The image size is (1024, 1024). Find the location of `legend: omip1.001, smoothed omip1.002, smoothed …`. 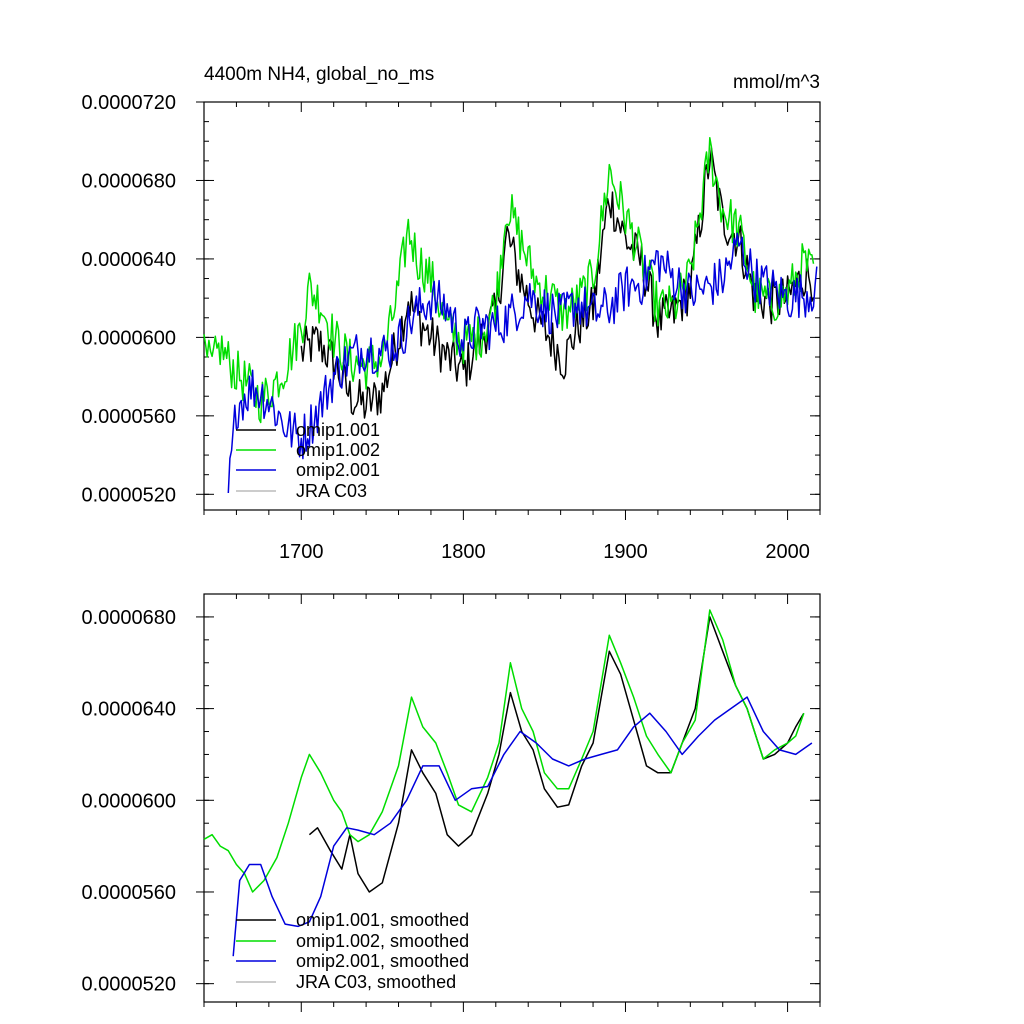

legend: omip1.001, smoothed omip1.002, smoothed … is located at coordinates (352, 951).